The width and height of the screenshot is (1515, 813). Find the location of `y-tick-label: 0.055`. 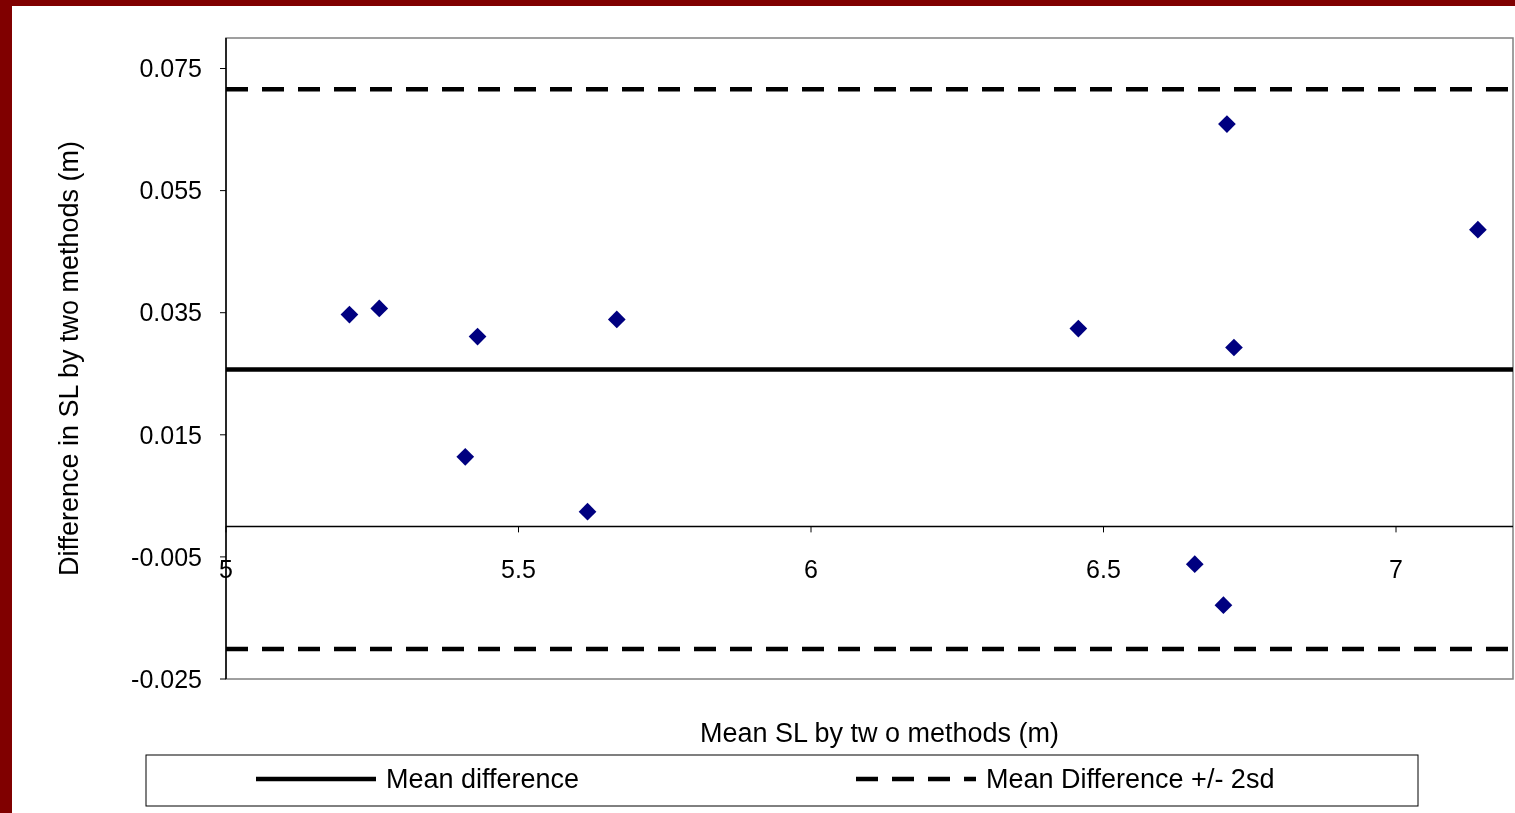

y-tick-label: 0.055 is located at coordinates (170, 190).